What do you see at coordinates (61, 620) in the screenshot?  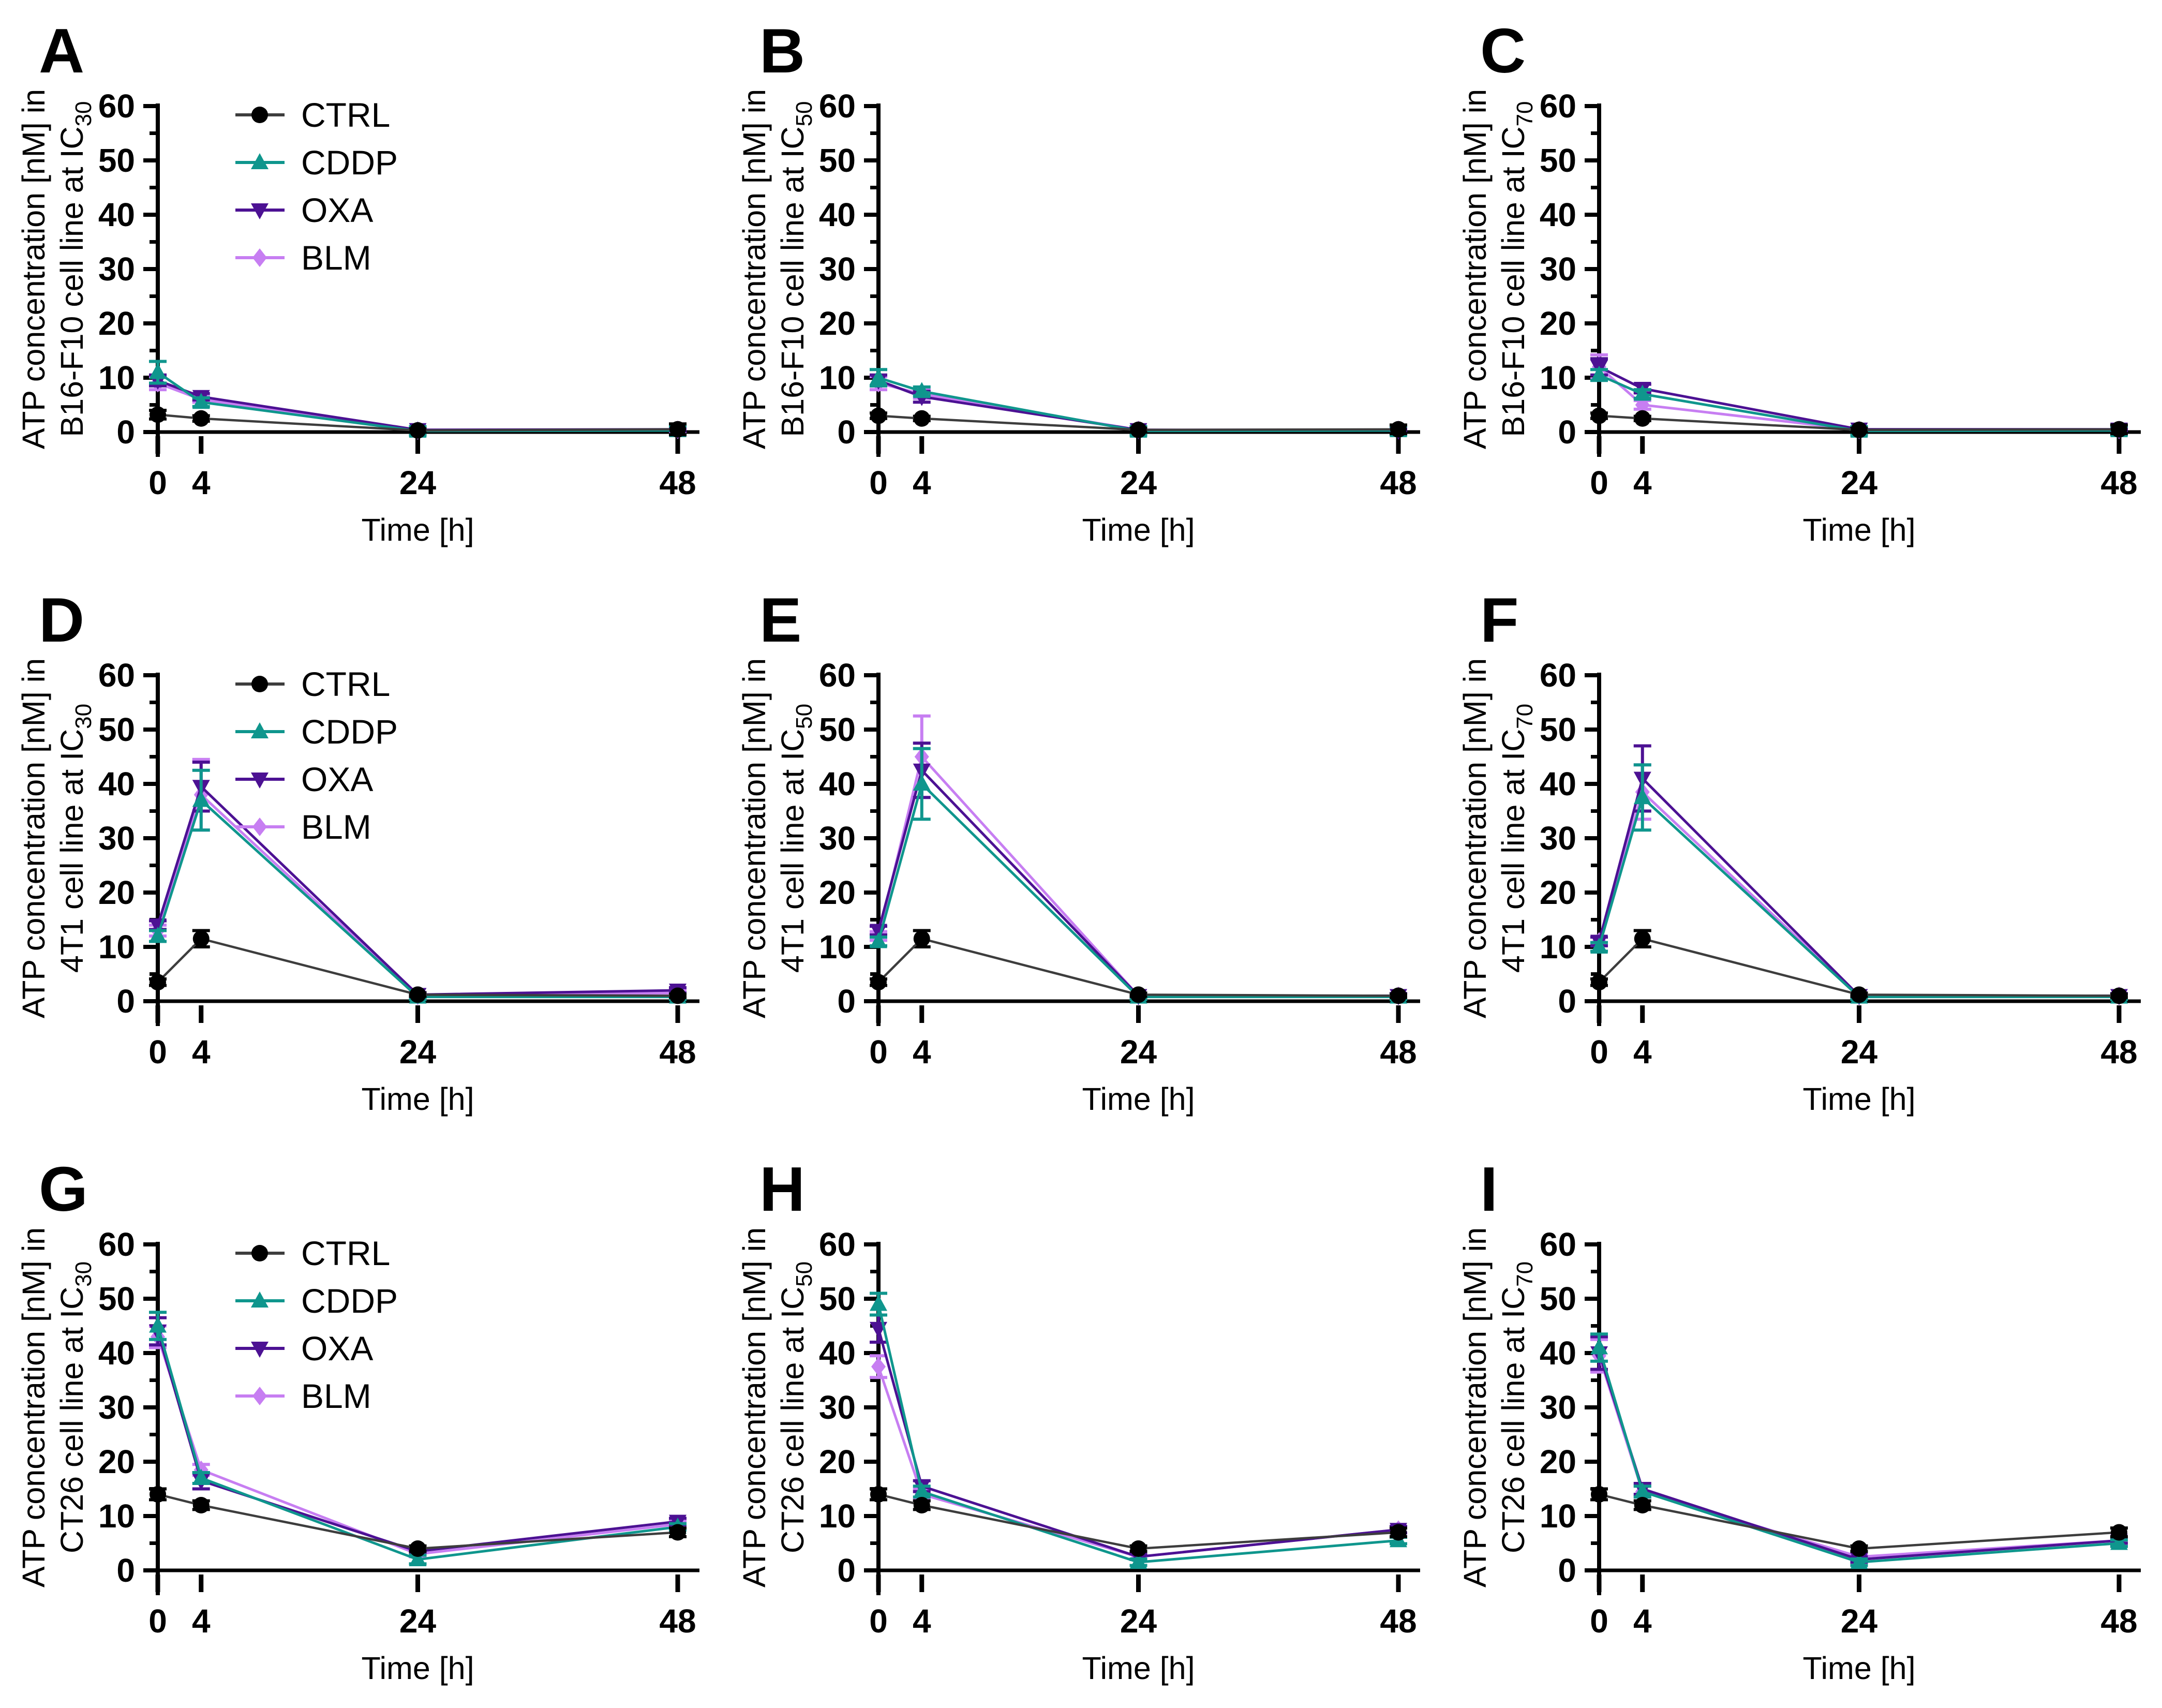 I see `panel-letter: D` at bounding box center [61, 620].